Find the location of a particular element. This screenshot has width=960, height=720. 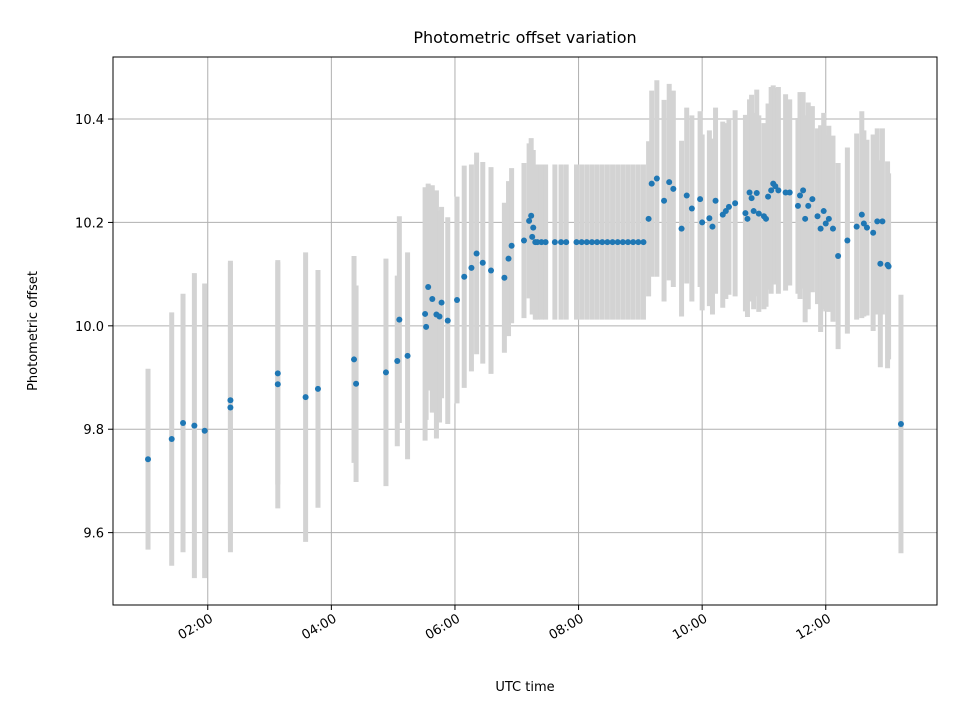

y-axis-label: Photometric offset is located at coordinates (33, 331).